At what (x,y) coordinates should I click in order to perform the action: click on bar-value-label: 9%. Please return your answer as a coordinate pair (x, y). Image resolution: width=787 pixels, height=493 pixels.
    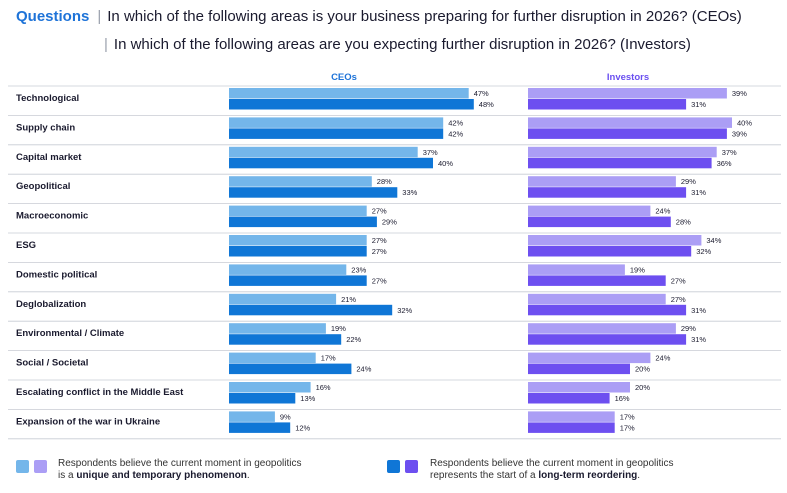
    Looking at the image, I should click on (285, 416).